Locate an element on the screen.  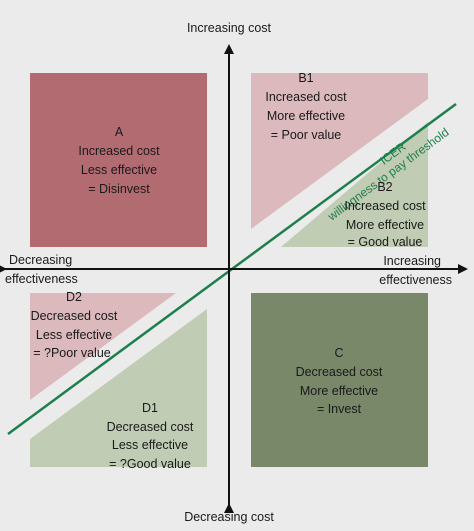
quadrant-c-label: C is located at coordinates (338, 353).